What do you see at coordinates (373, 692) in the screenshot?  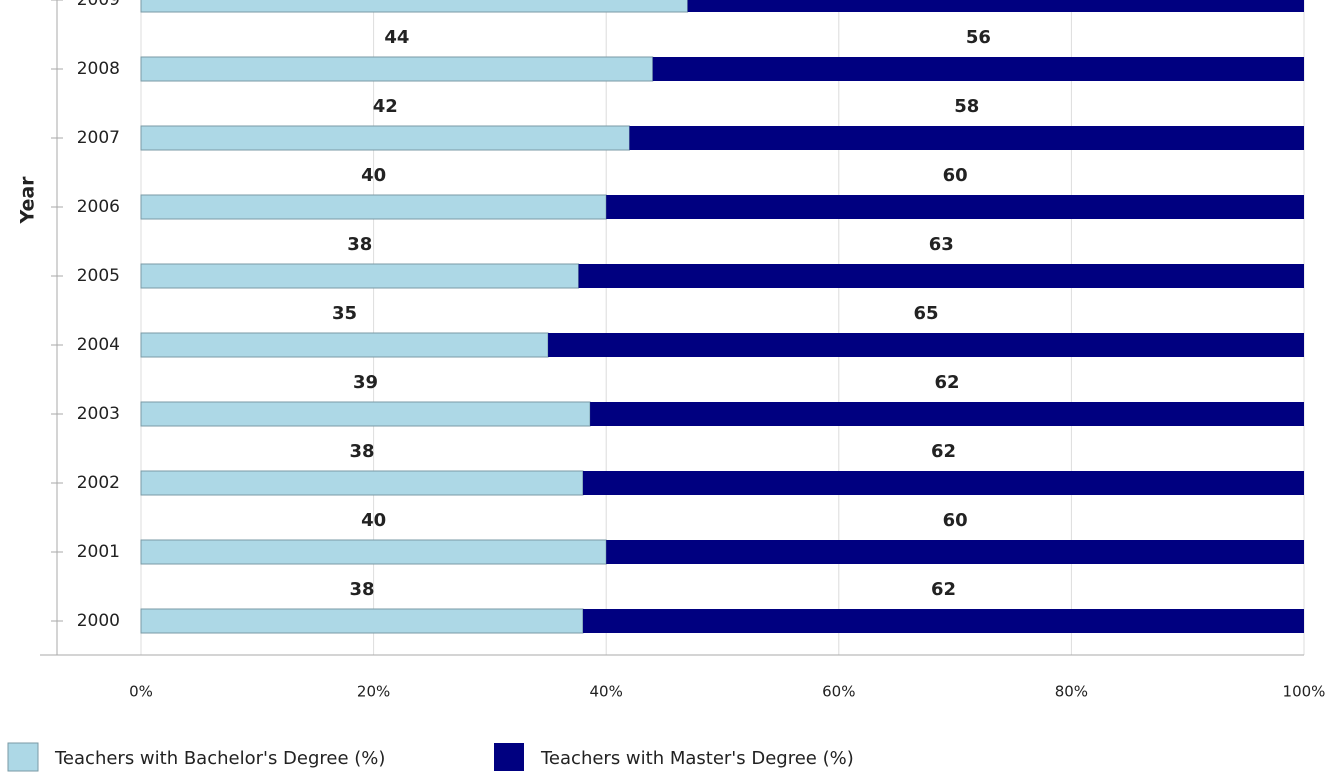 I see `x-tick-label: 20%` at bounding box center [373, 692].